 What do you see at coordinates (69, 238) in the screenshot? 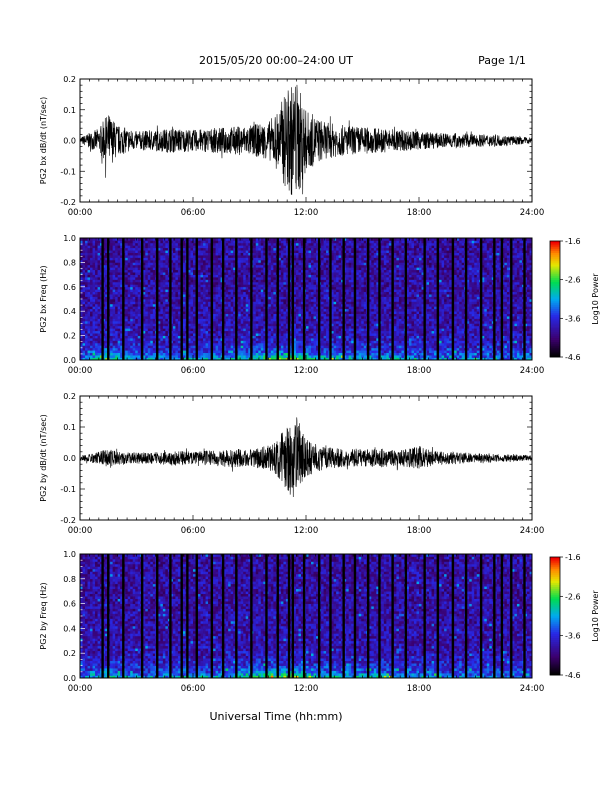
I see `y-tick-label: 1.0` at bounding box center [69, 238].